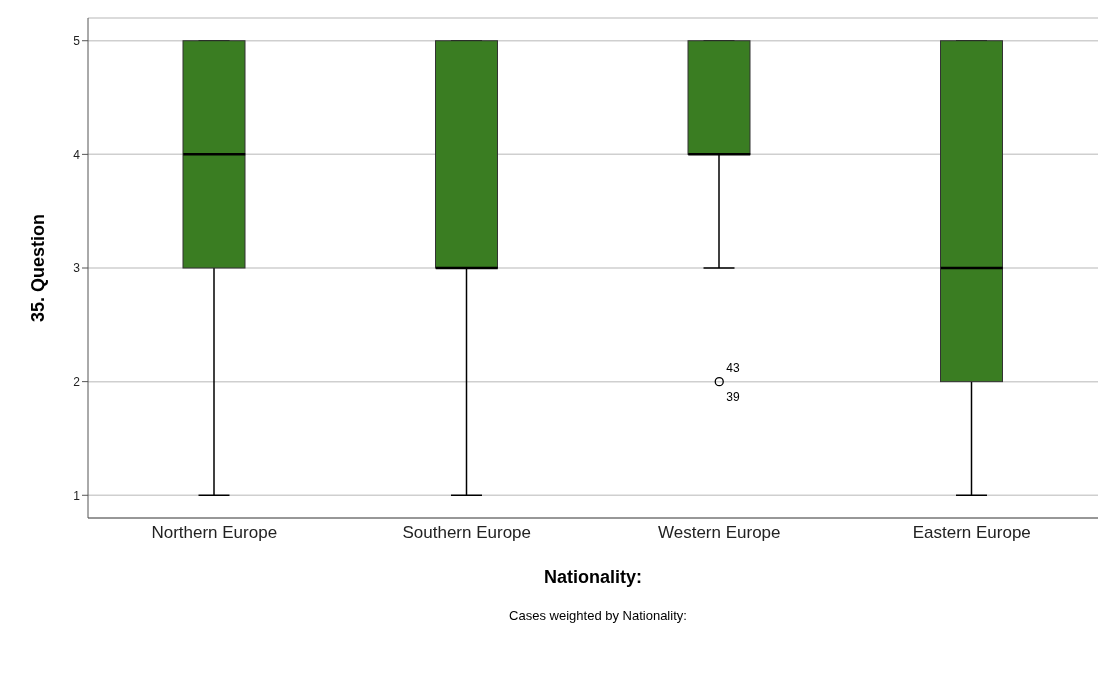 The height and width of the screenshot is (678, 1116). Describe the element at coordinates (733, 396) in the screenshot. I see `annotation: 39` at that location.